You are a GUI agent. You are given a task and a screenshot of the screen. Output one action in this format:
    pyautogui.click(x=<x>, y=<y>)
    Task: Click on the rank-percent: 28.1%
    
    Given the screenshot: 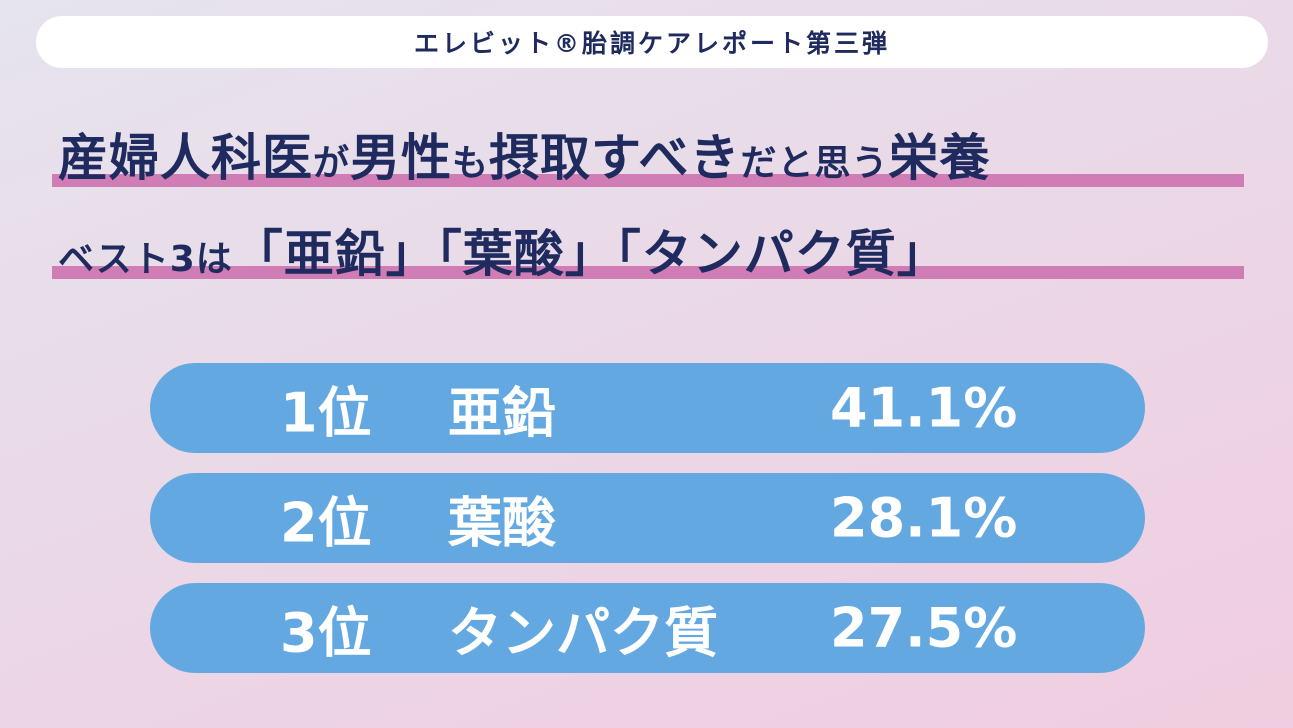 What is the action you would take?
    pyautogui.click(x=924, y=518)
    